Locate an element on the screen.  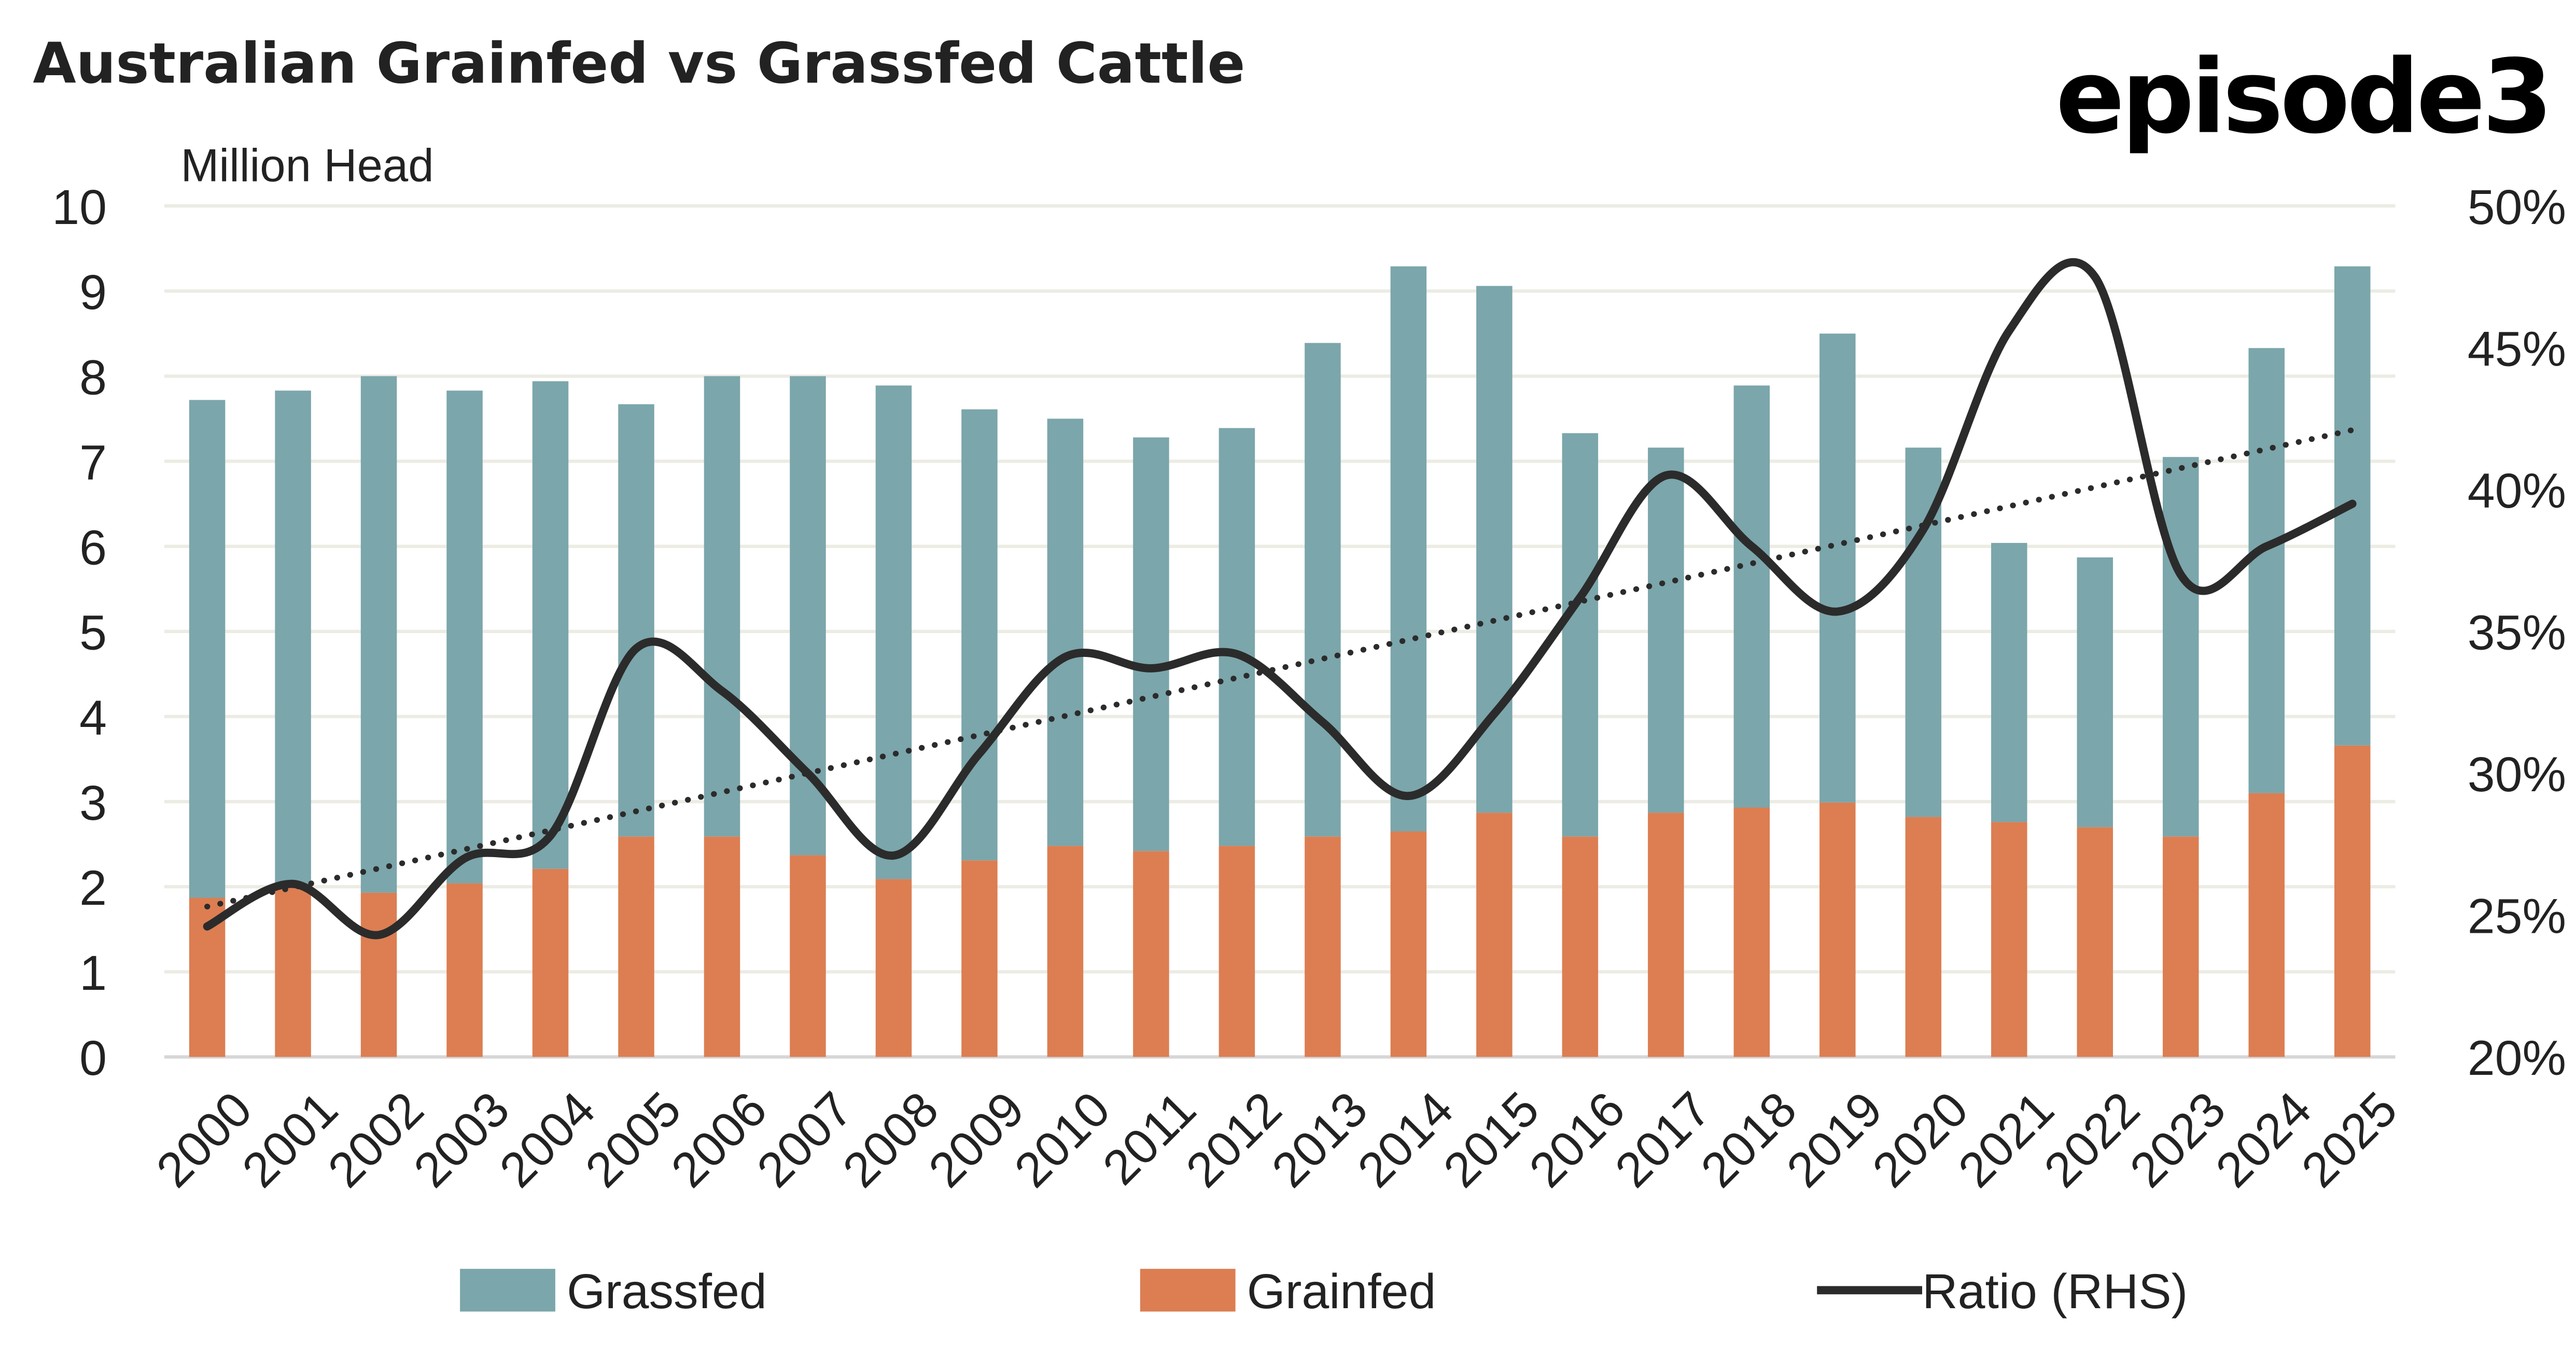
x-tick-label: 2001 is located at coordinates (290, 1140).